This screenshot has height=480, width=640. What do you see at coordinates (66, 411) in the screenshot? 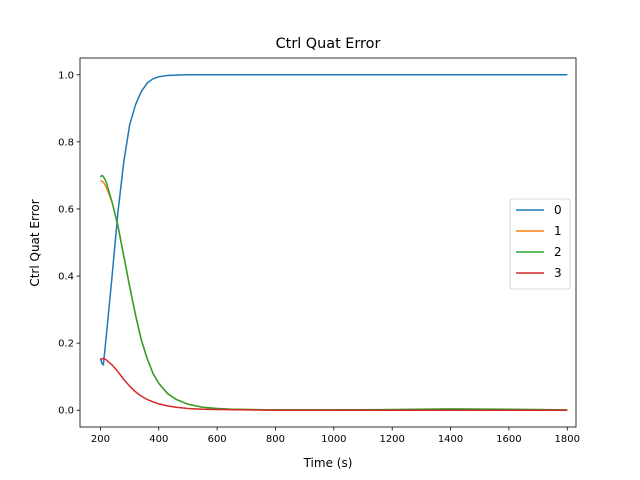
I see `y-tick-label: 0.0` at bounding box center [66, 411].